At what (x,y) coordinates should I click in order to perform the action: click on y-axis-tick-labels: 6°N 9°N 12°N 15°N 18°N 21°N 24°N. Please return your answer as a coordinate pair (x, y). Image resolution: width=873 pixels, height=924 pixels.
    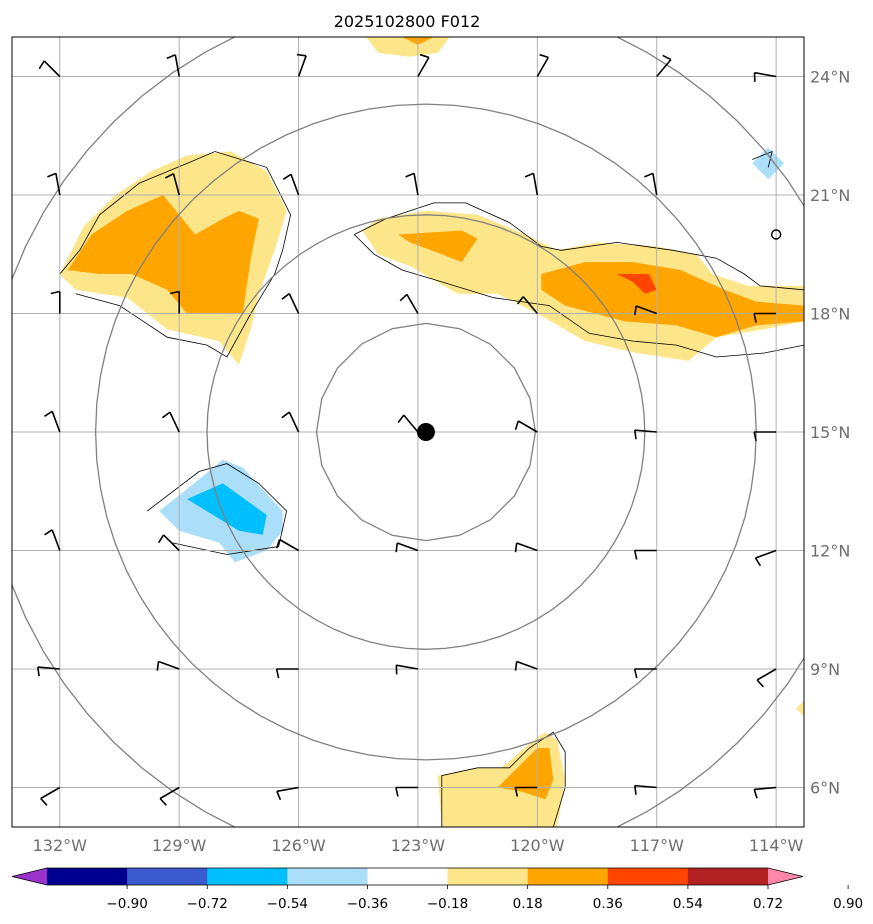
    Looking at the image, I should click on (830, 433).